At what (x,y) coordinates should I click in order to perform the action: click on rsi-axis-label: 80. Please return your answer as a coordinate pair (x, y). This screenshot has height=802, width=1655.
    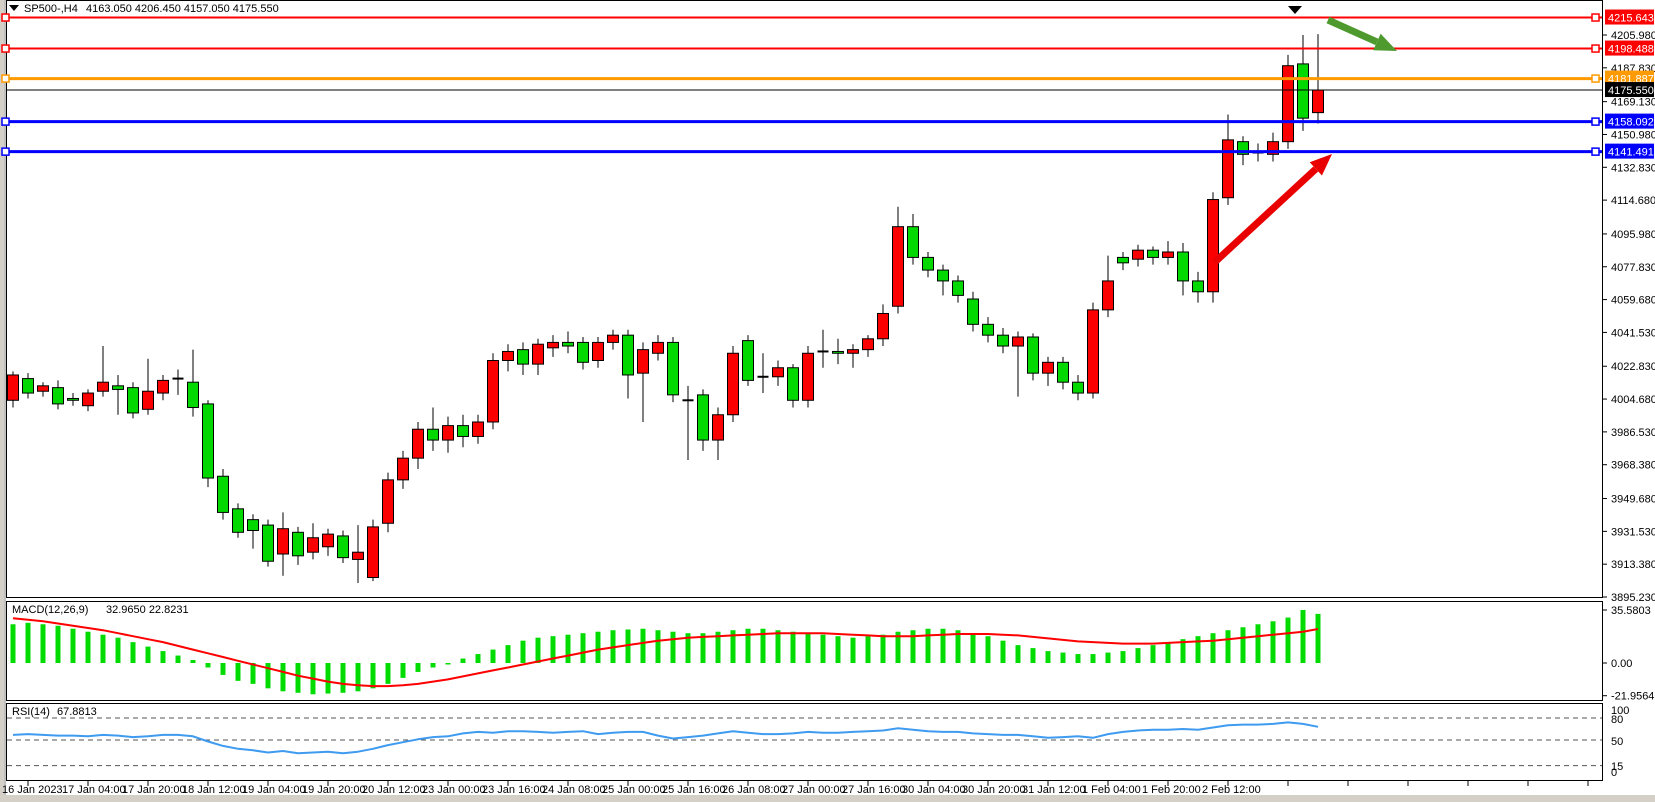
    Looking at the image, I should click on (1617, 720).